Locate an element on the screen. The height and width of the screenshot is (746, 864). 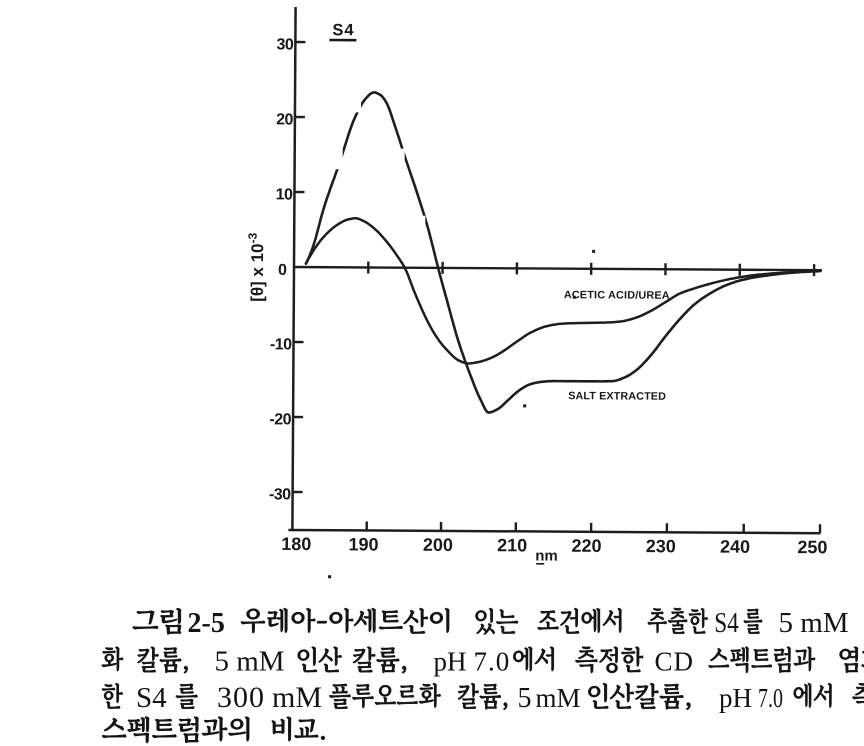
svg-text: 220 is located at coordinates (586, 546).